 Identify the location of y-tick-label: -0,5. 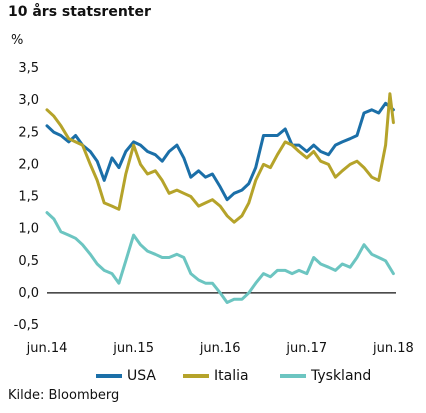
(26, 325).